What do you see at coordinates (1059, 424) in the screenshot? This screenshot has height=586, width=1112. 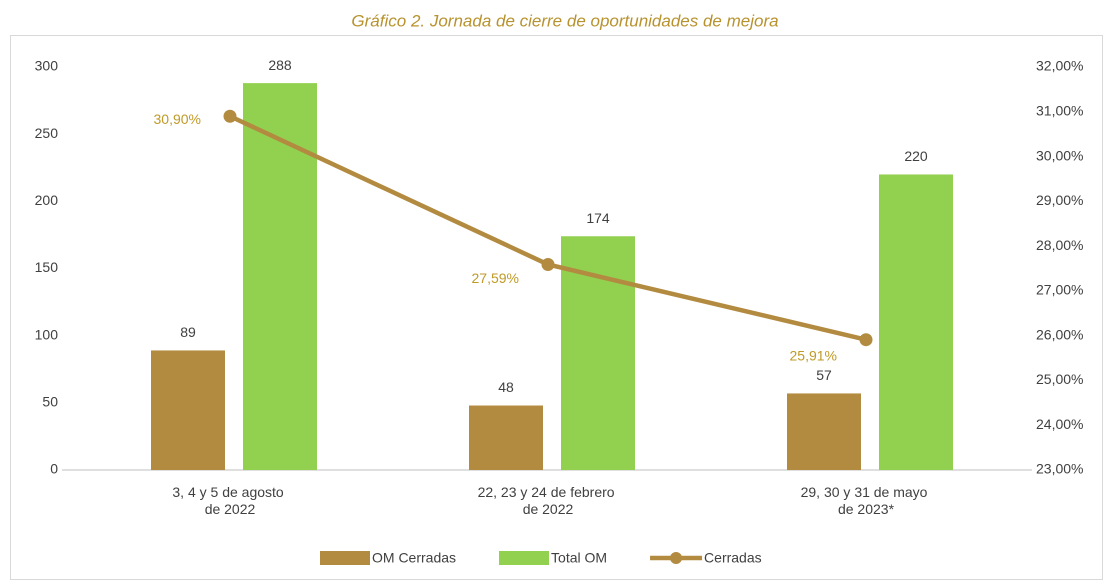 I see `y2-tick-label: 24,00%` at bounding box center [1059, 424].